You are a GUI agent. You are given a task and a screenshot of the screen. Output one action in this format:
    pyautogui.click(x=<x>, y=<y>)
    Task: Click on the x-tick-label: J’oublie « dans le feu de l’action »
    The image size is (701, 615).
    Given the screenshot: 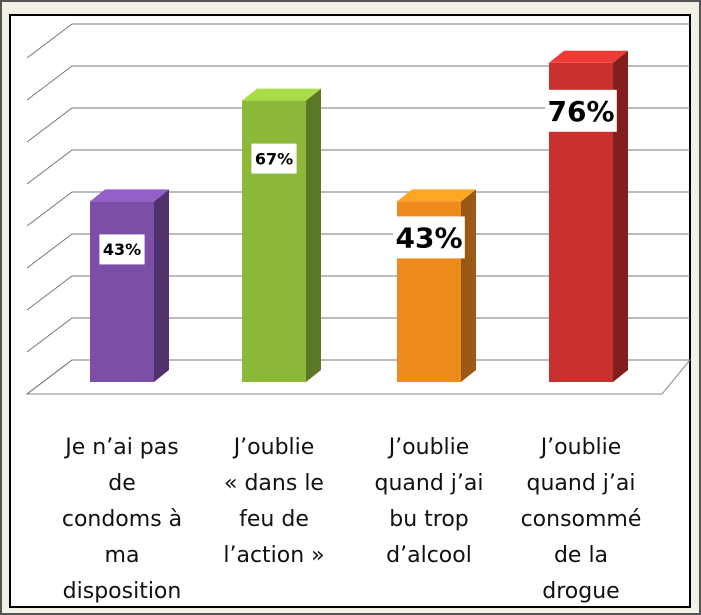 What is the action you would take?
    pyautogui.click(x=274, y=501)
    